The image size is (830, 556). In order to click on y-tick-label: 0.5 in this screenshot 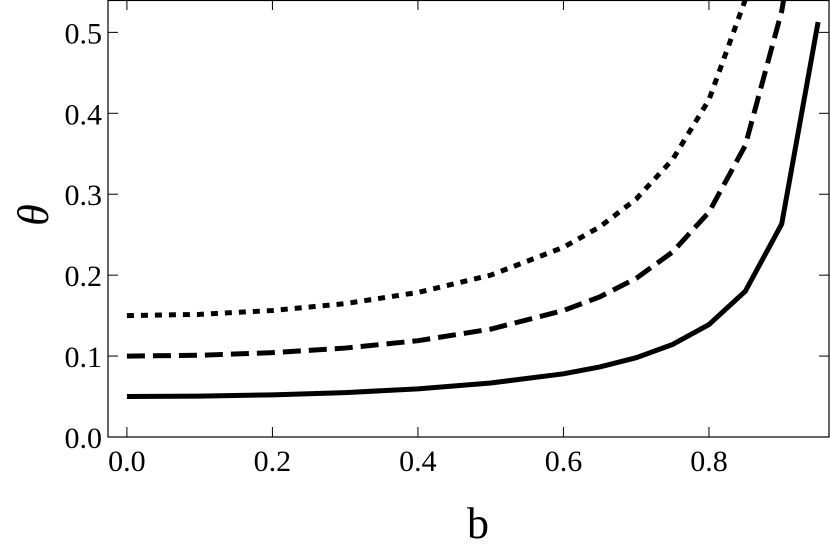, I will do `click(84, 33)`.